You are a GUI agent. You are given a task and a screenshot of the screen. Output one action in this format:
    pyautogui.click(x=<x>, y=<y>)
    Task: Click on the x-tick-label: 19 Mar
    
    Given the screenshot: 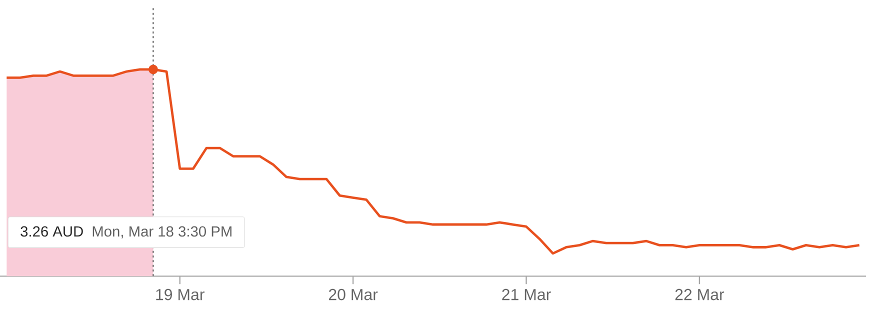 What is the action you would take?
    pyautogui.click(x=180, y=294)
    